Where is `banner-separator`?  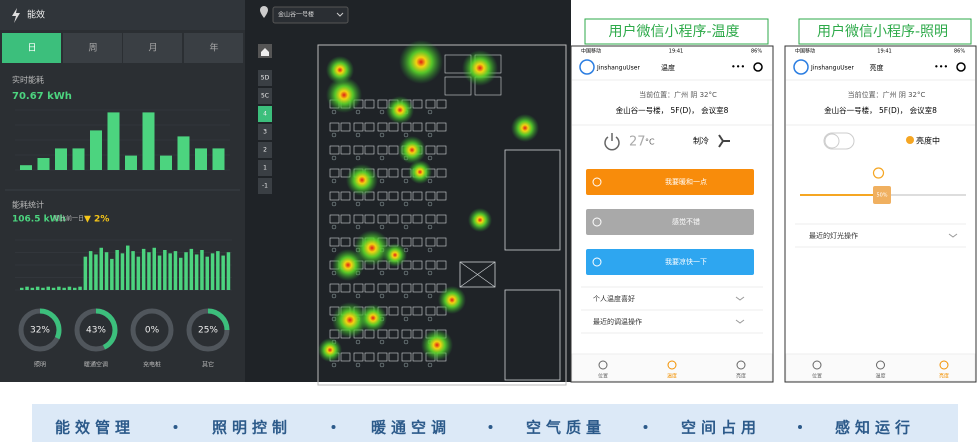 banner-separator is located at coordinates (645, 427).